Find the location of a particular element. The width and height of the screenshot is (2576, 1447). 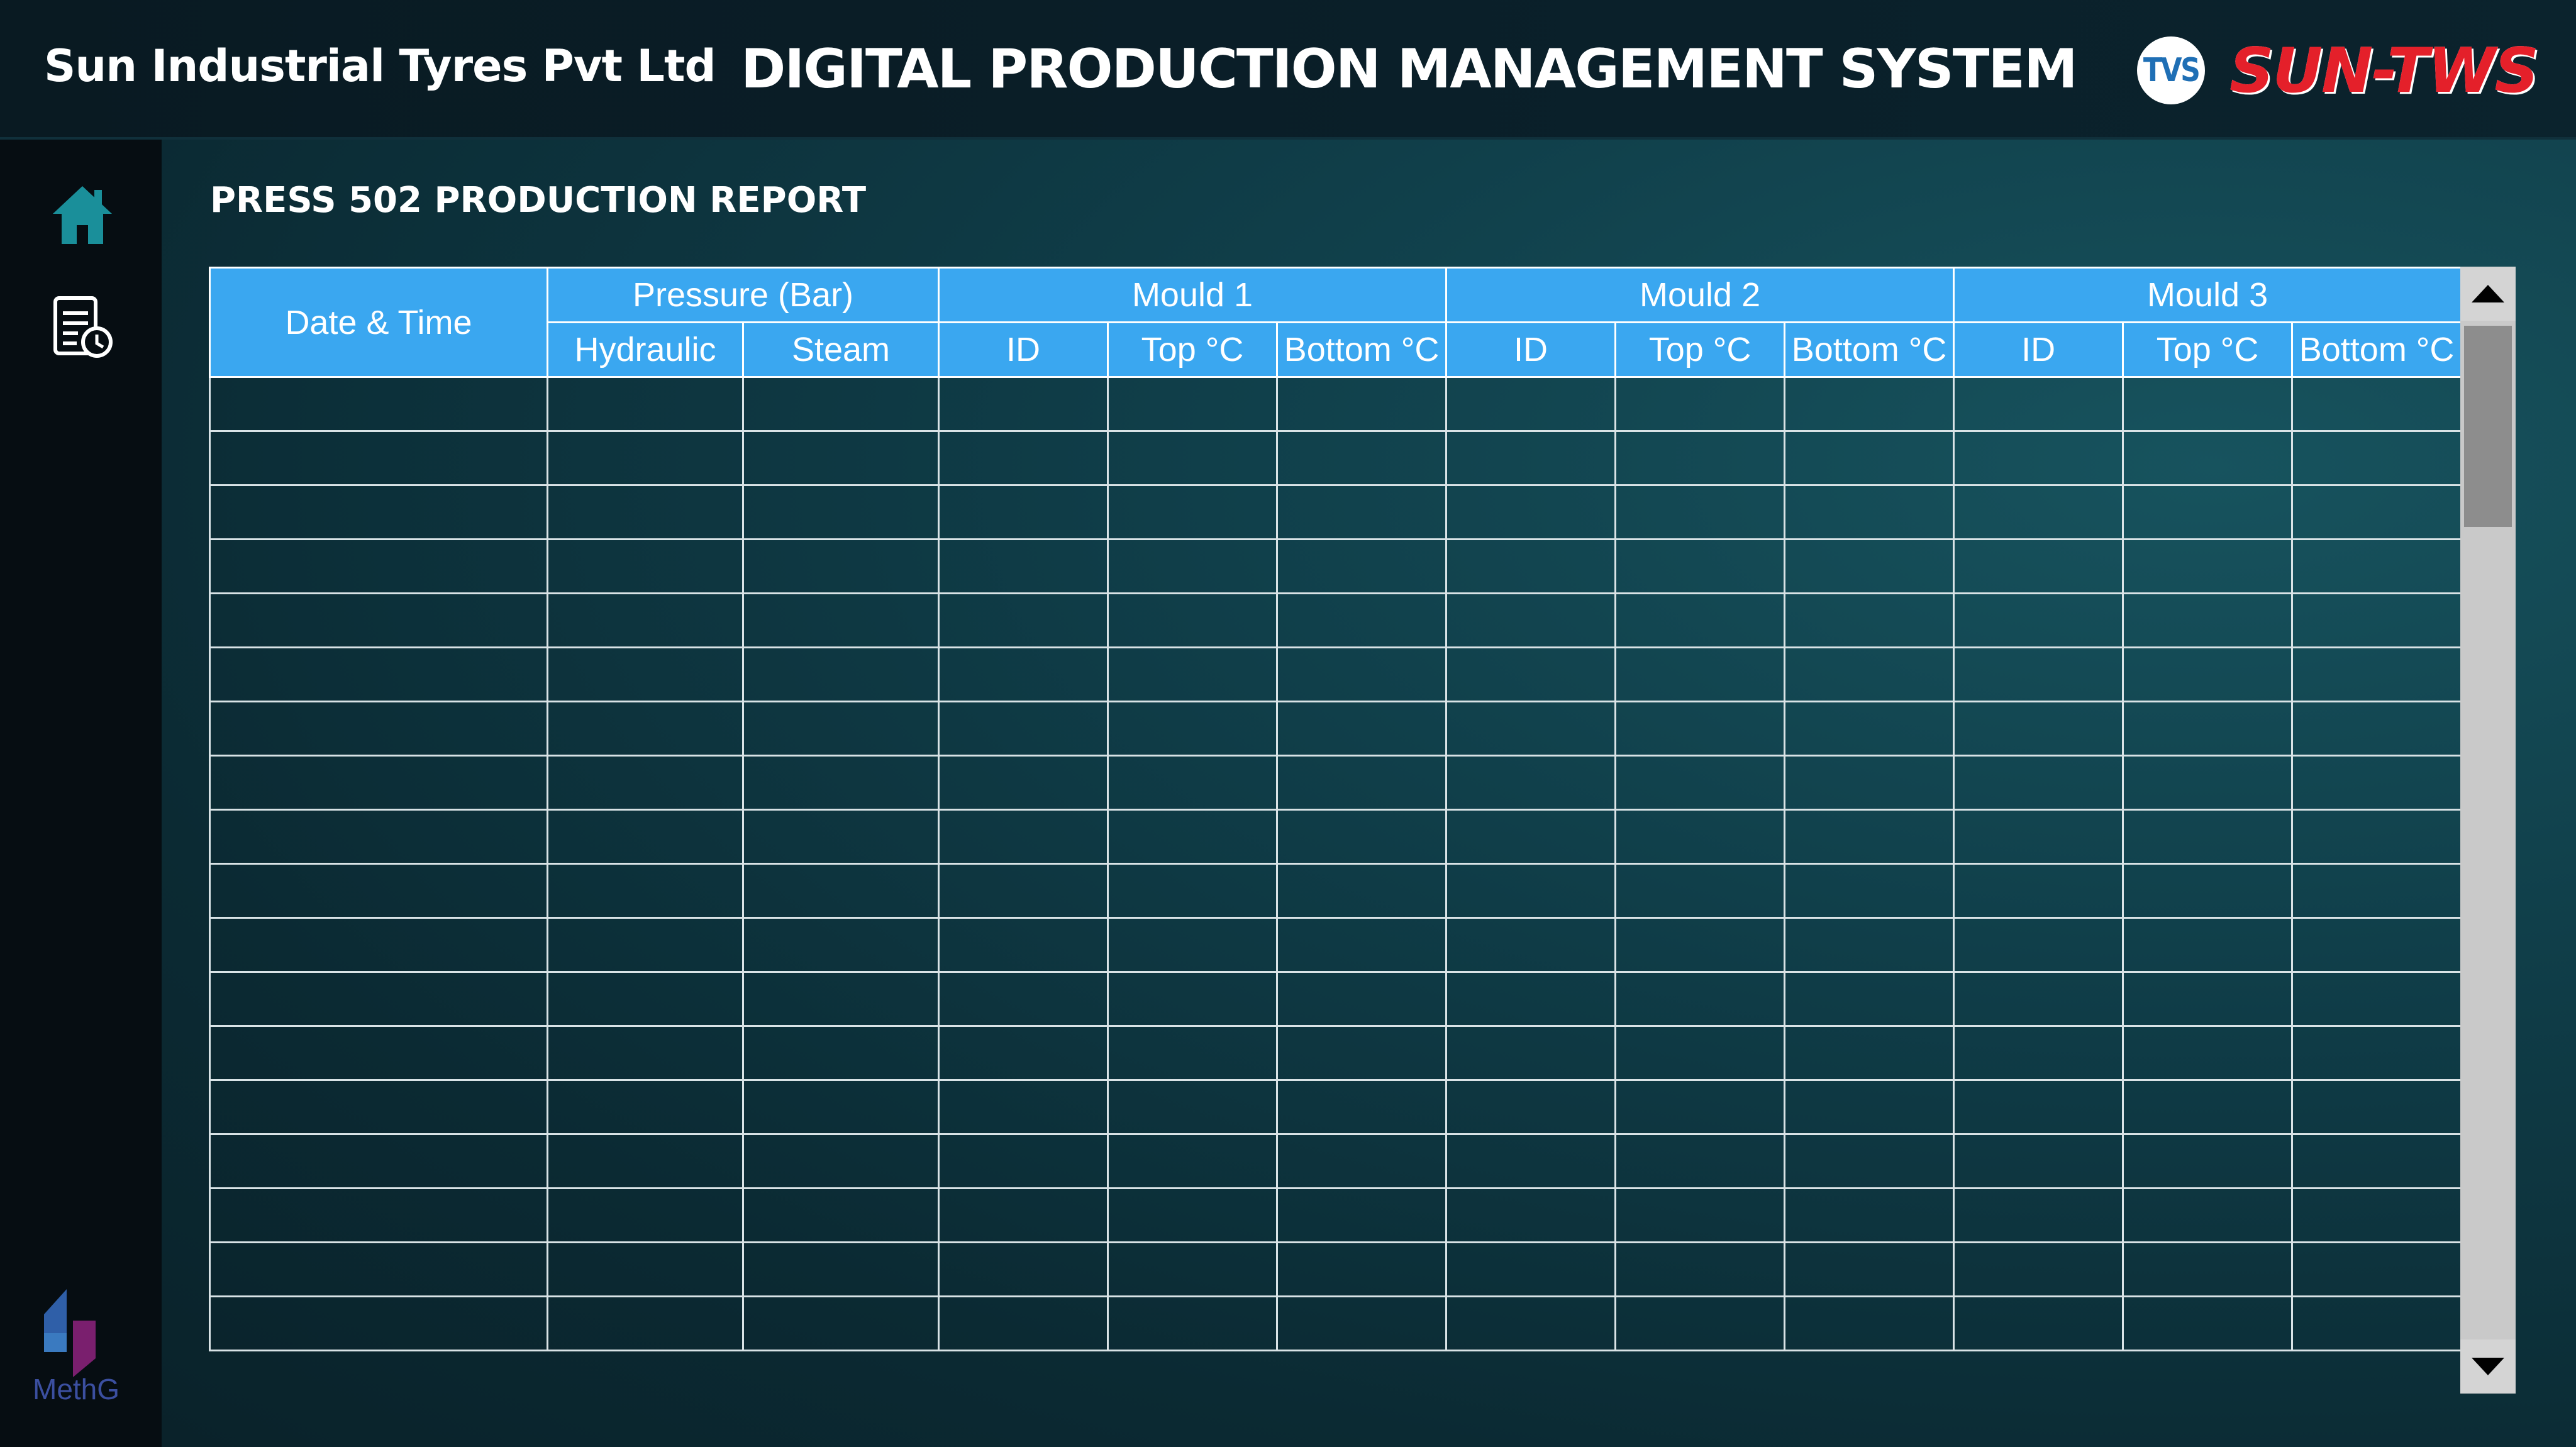

home-icon is located at coordinates (82, 214).